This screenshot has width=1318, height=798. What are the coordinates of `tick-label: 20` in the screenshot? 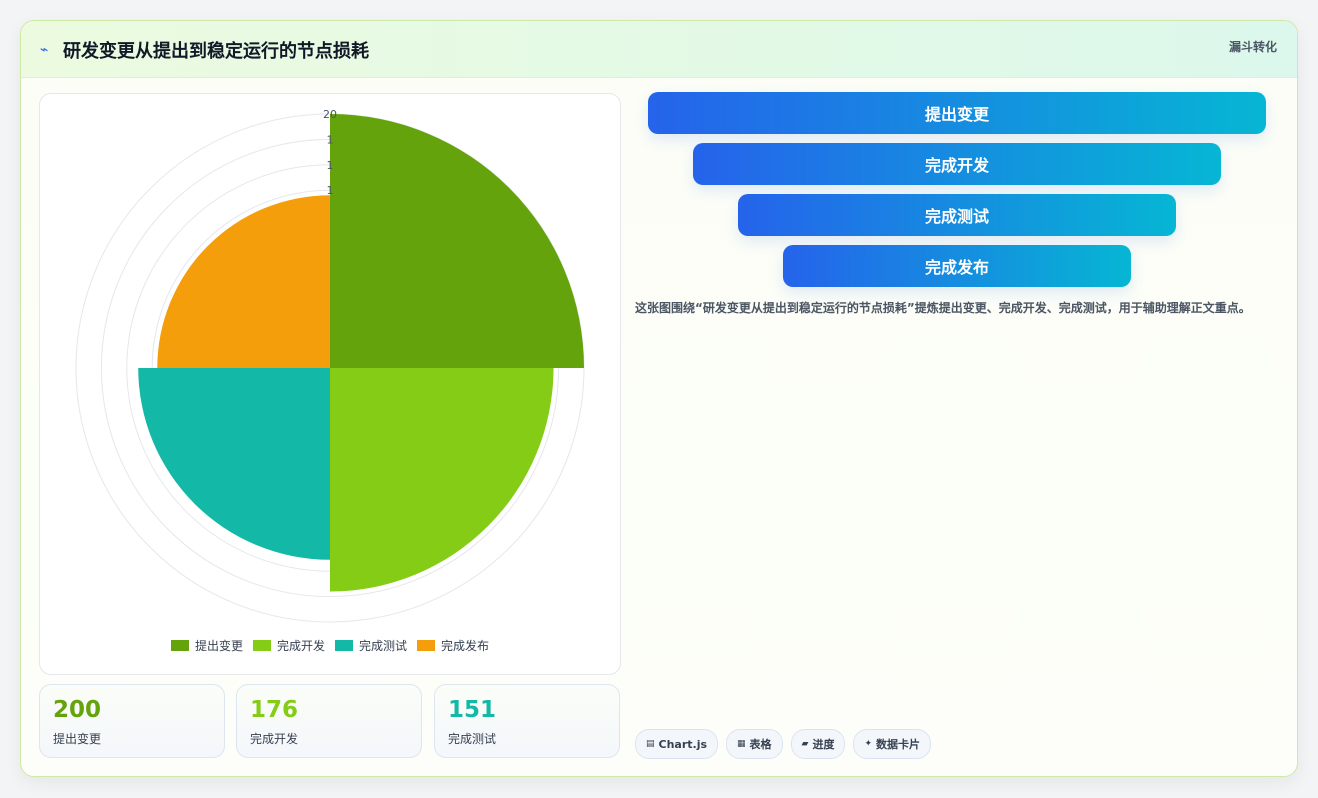 It's located at (330, 114).